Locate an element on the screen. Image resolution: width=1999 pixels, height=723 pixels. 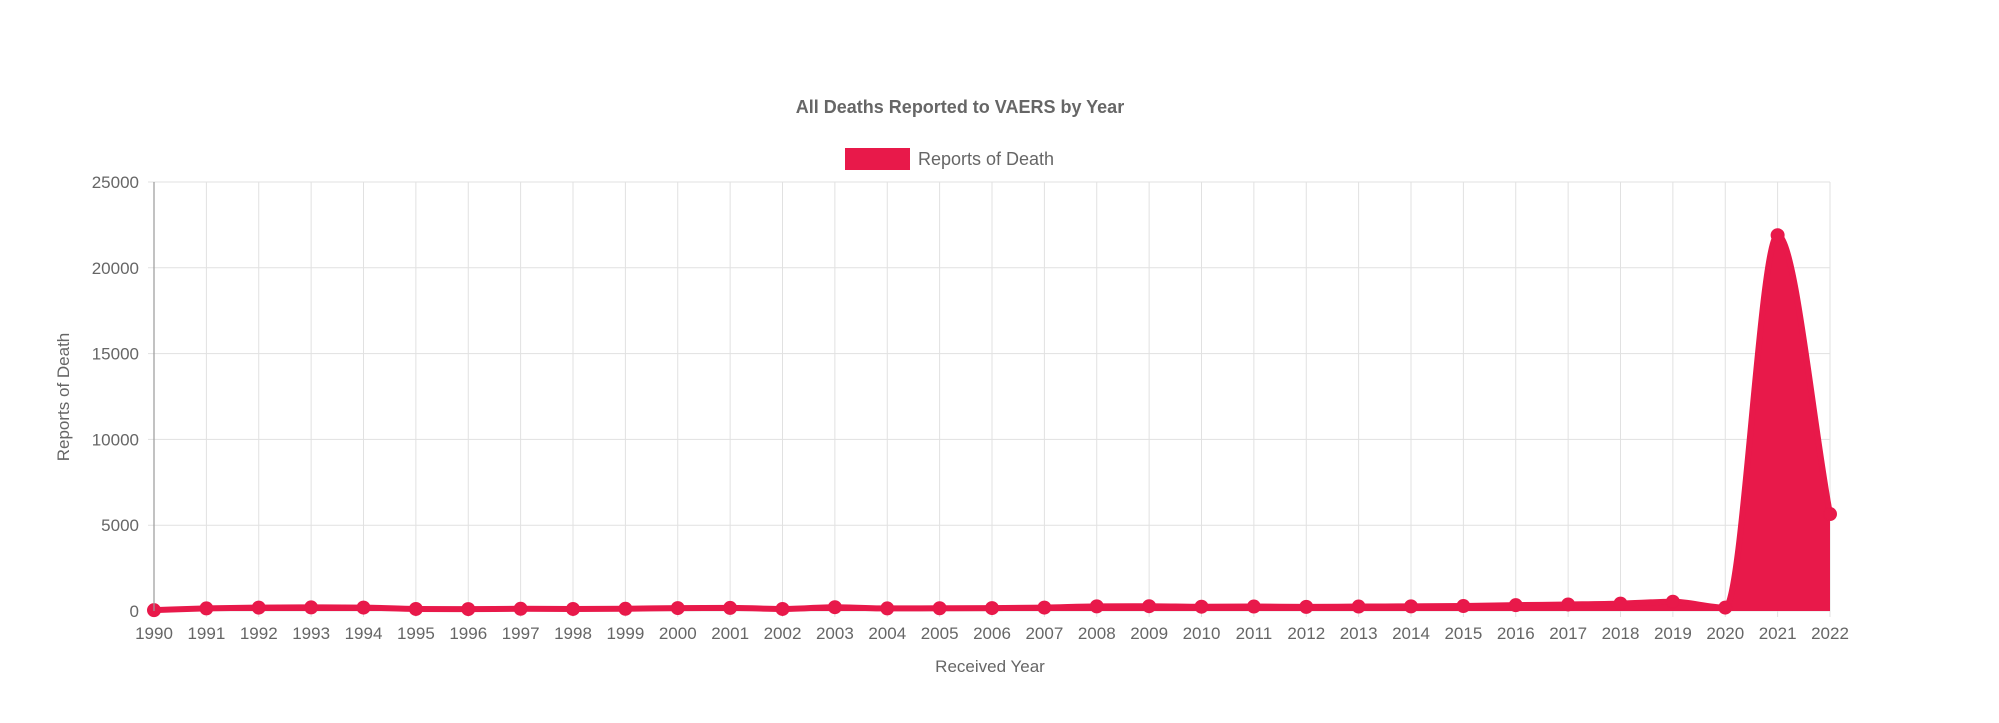
chart-title: All Deaths Reported to VAERS by Year is located at coordinates (960, 107).